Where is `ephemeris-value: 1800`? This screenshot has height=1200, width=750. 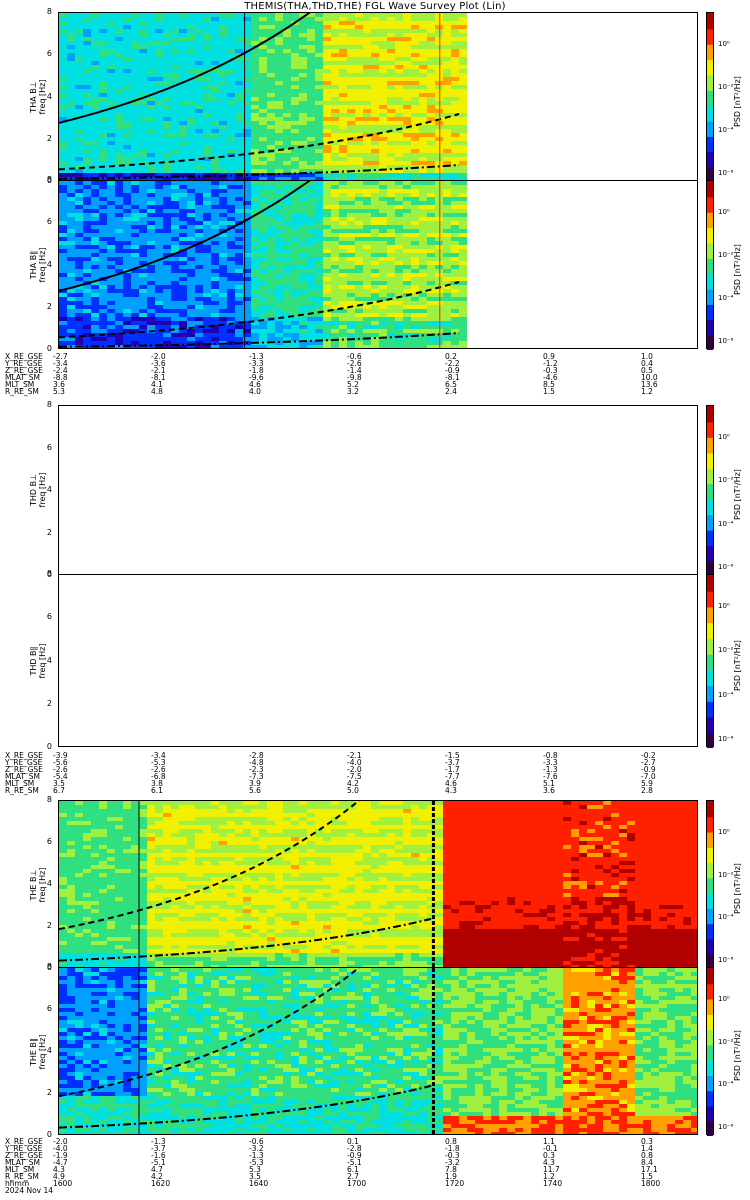 ephemeris-value: 1800 is located at coordinates (651, 1183).